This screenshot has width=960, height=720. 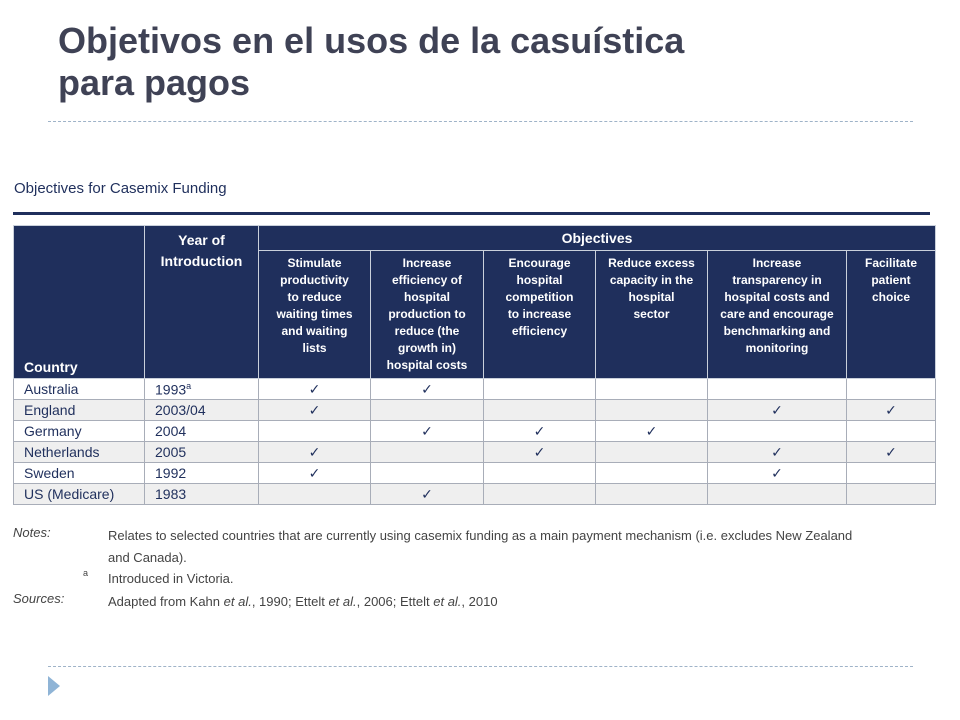 I want to click on objective-header-line: waiting times, so click(x=314, y=314).